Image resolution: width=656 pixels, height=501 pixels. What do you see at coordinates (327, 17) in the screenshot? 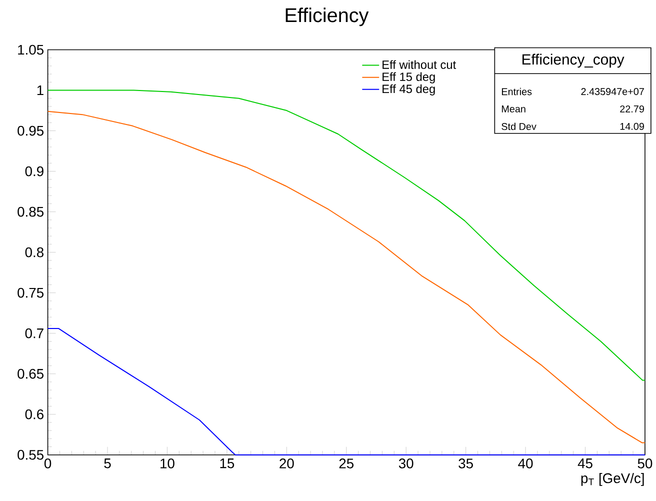
I see `chart-title: Efficiency` at bounding box center [327, 17].